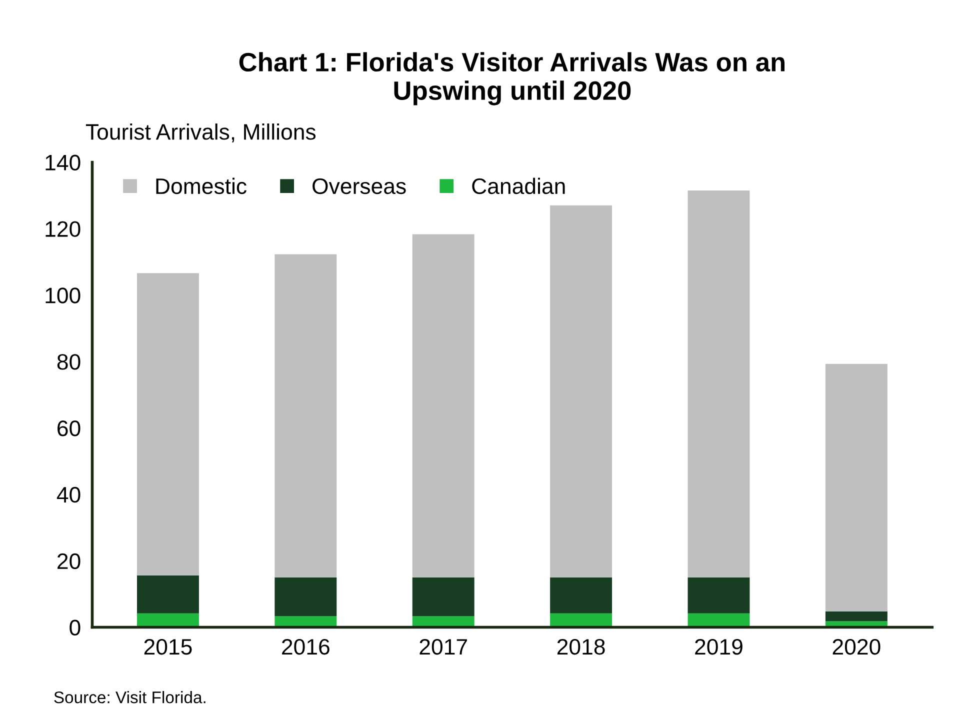 Image resolution: width=971 pixels, height=721 pixels. Describe the element at coordinates (581, 646) in the screenshot. I see `x-tick-label: 2018` at that location.